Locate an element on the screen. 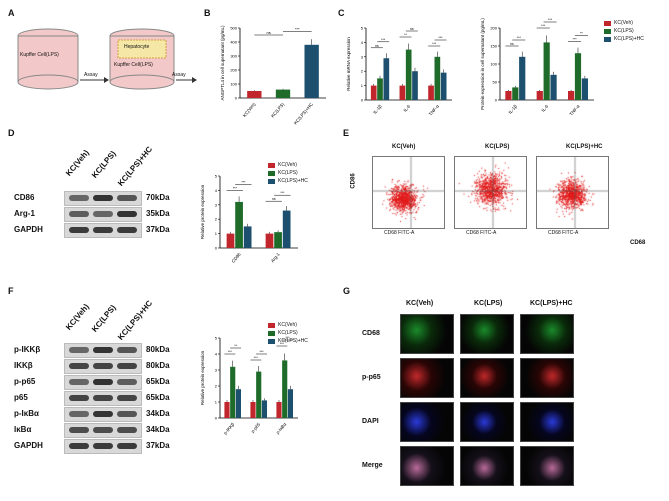 Image resolution: width=669 pixels, height=501 pixels. blot-row: CD86 70kDa is located at coordinates (99, 198).